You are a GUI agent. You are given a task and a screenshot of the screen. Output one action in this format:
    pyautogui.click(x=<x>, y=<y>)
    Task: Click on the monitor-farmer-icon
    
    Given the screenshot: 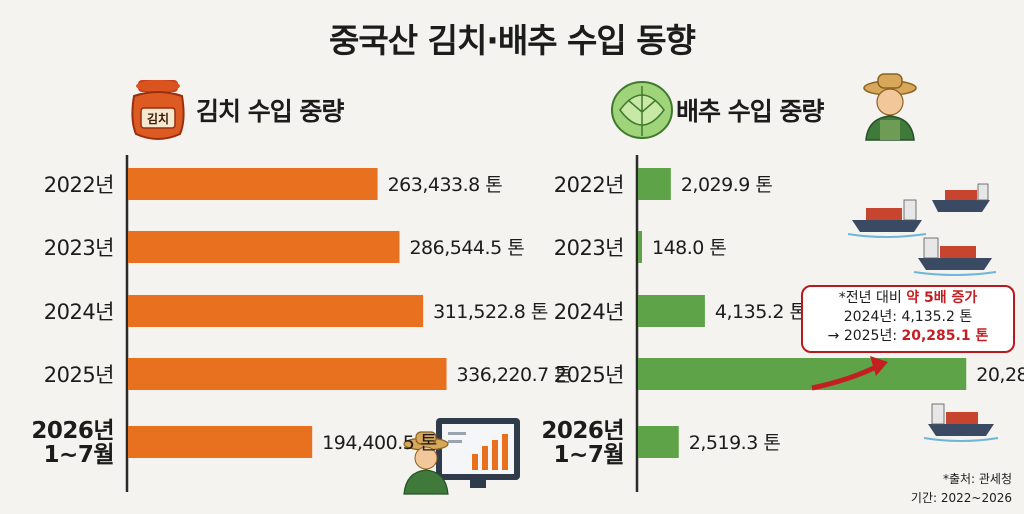 What is the action you would take?
    pyautogui.click(x=461, y=456)
    